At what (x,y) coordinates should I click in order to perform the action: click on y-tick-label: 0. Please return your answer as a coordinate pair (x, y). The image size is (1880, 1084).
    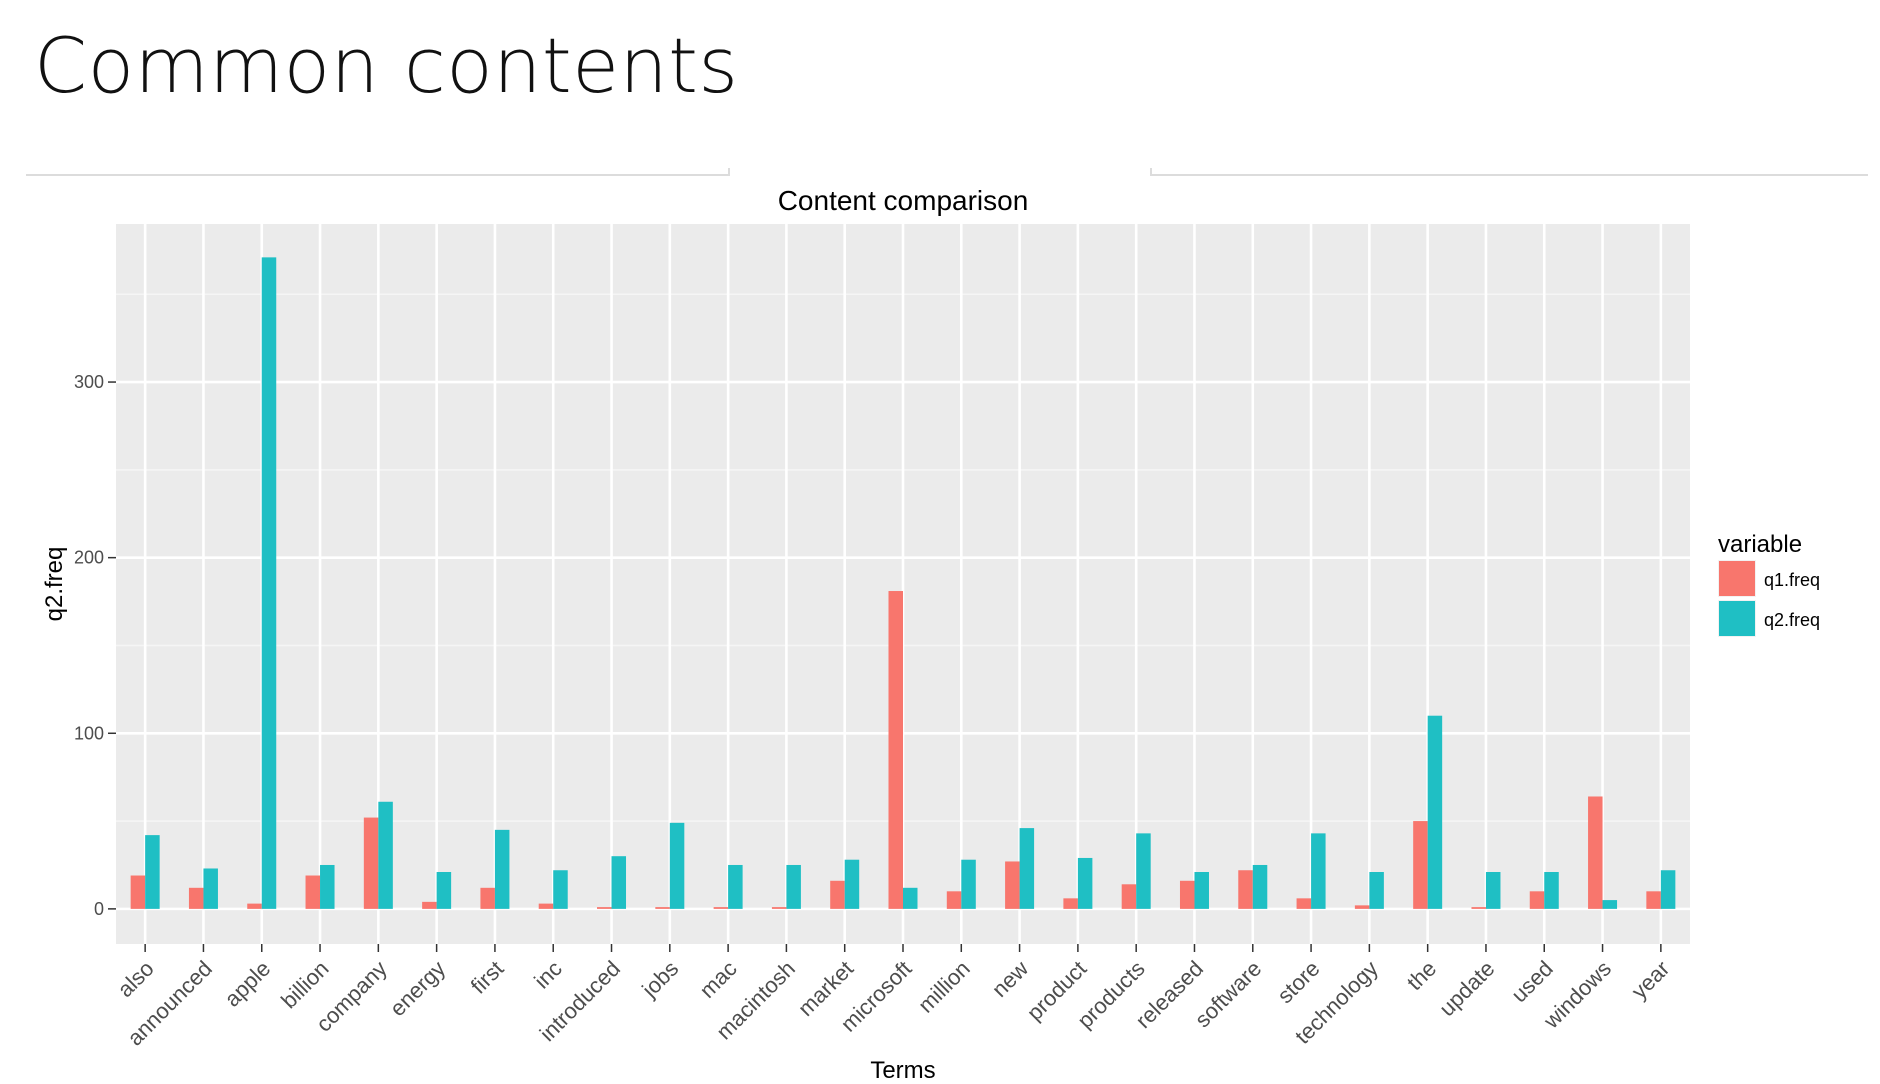
    Looking at the image, I should click on (99, 909).